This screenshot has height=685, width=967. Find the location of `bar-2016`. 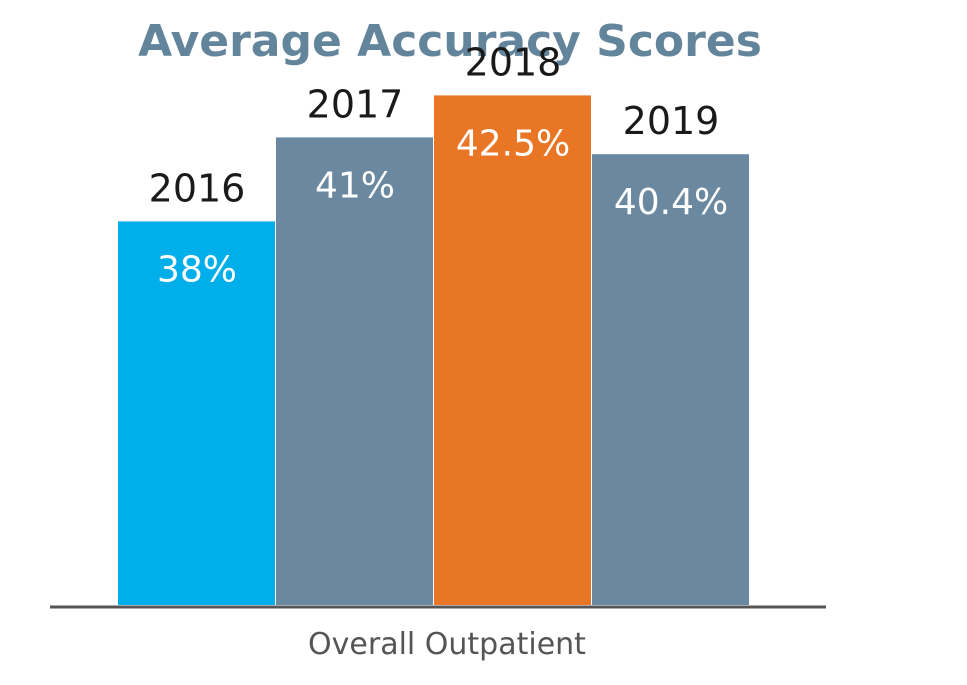

bar-2016 is located at coordinates (196, 413).